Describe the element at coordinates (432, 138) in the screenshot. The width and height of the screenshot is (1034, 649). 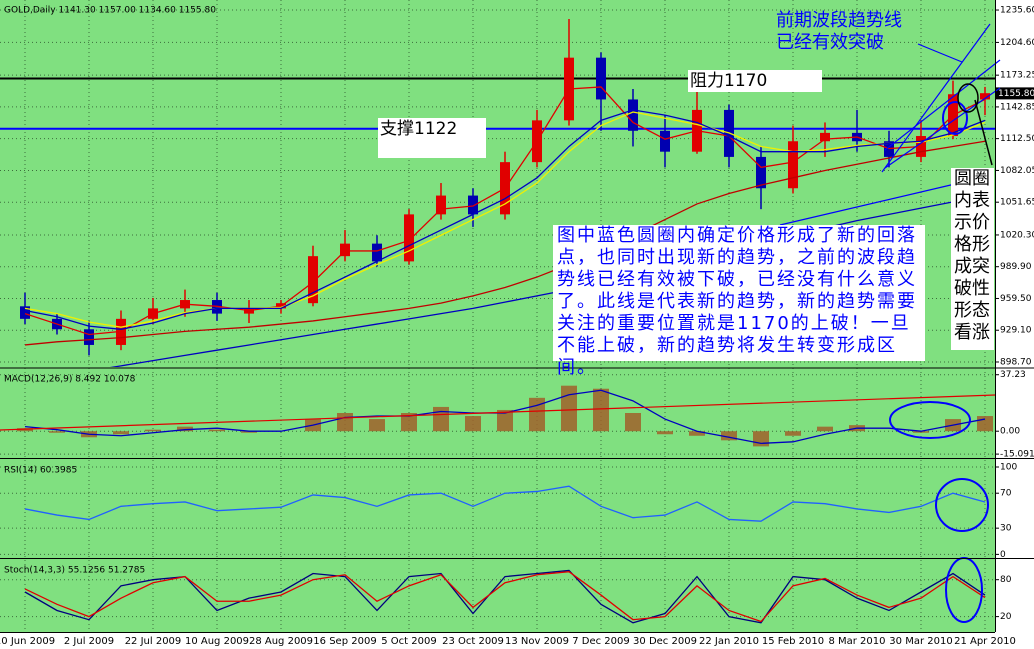
I see `support-label: 支撑1122` at that location.